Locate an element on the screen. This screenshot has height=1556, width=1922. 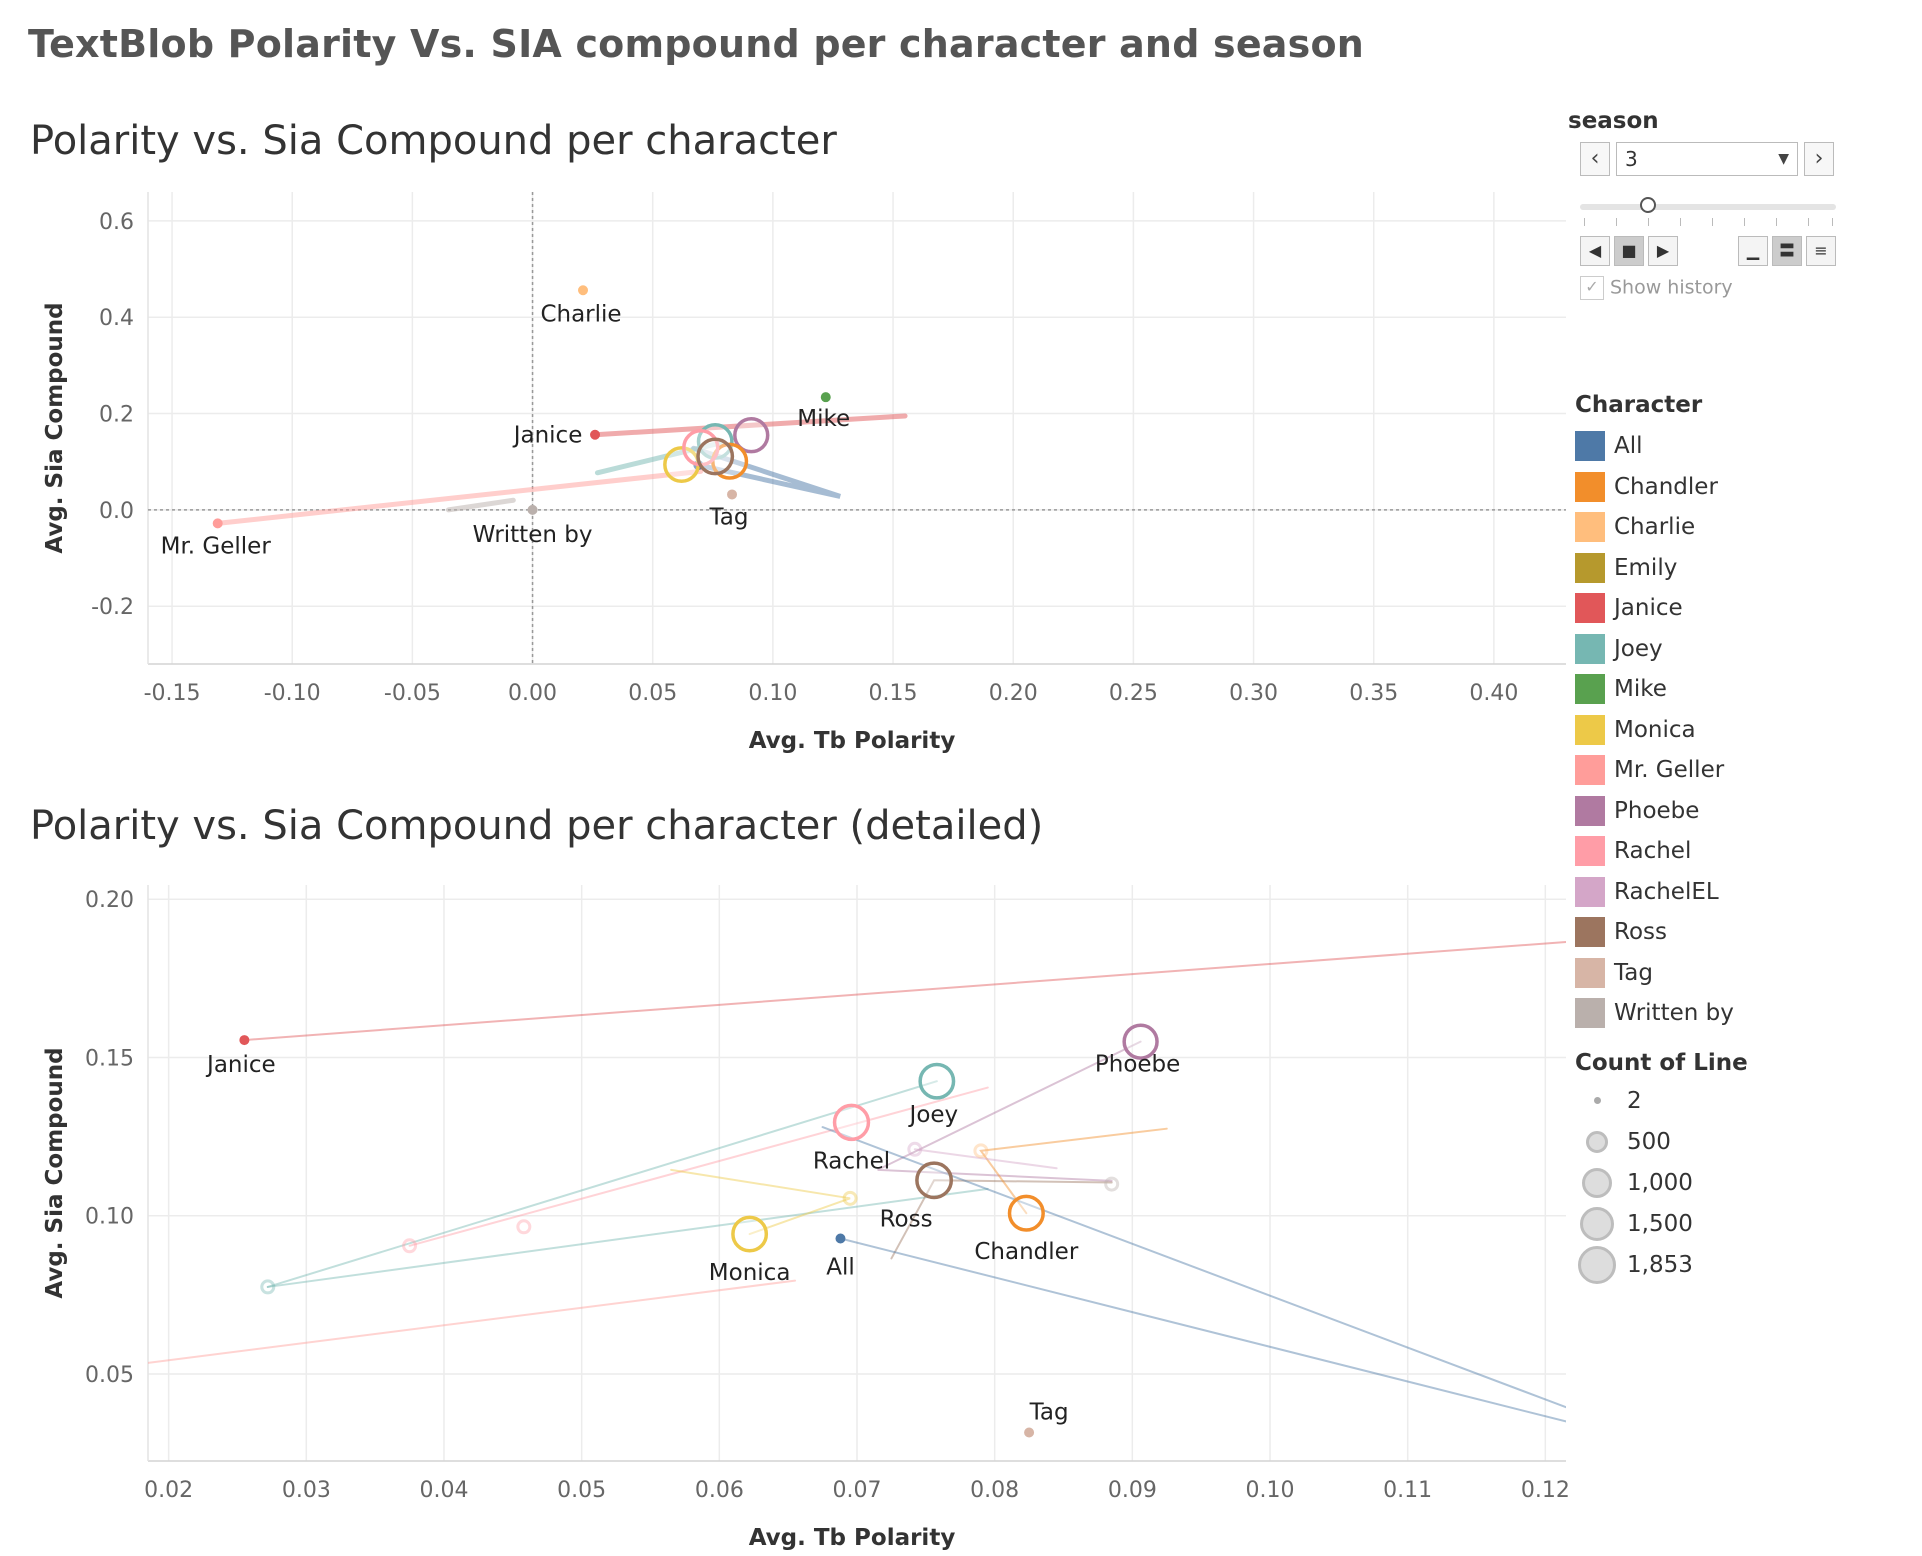
x-tick-label: -0.05 is located at coordinates (412, 693).